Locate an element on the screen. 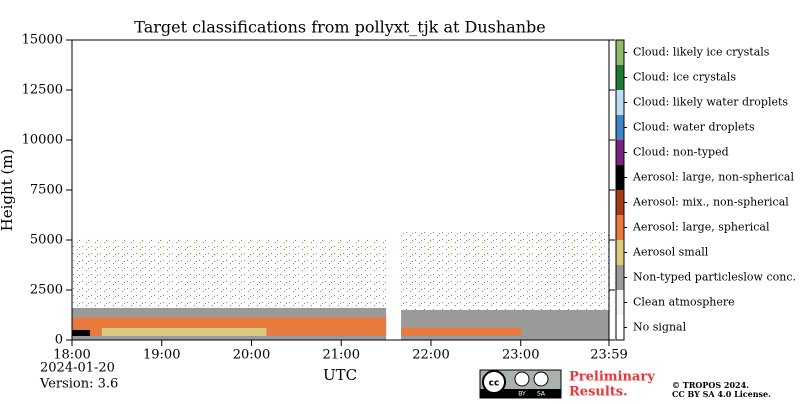 Image resolution: width=800 pixels, height=404 pixels. y-tick-label: 5000 is located at coordinates (46, 240).